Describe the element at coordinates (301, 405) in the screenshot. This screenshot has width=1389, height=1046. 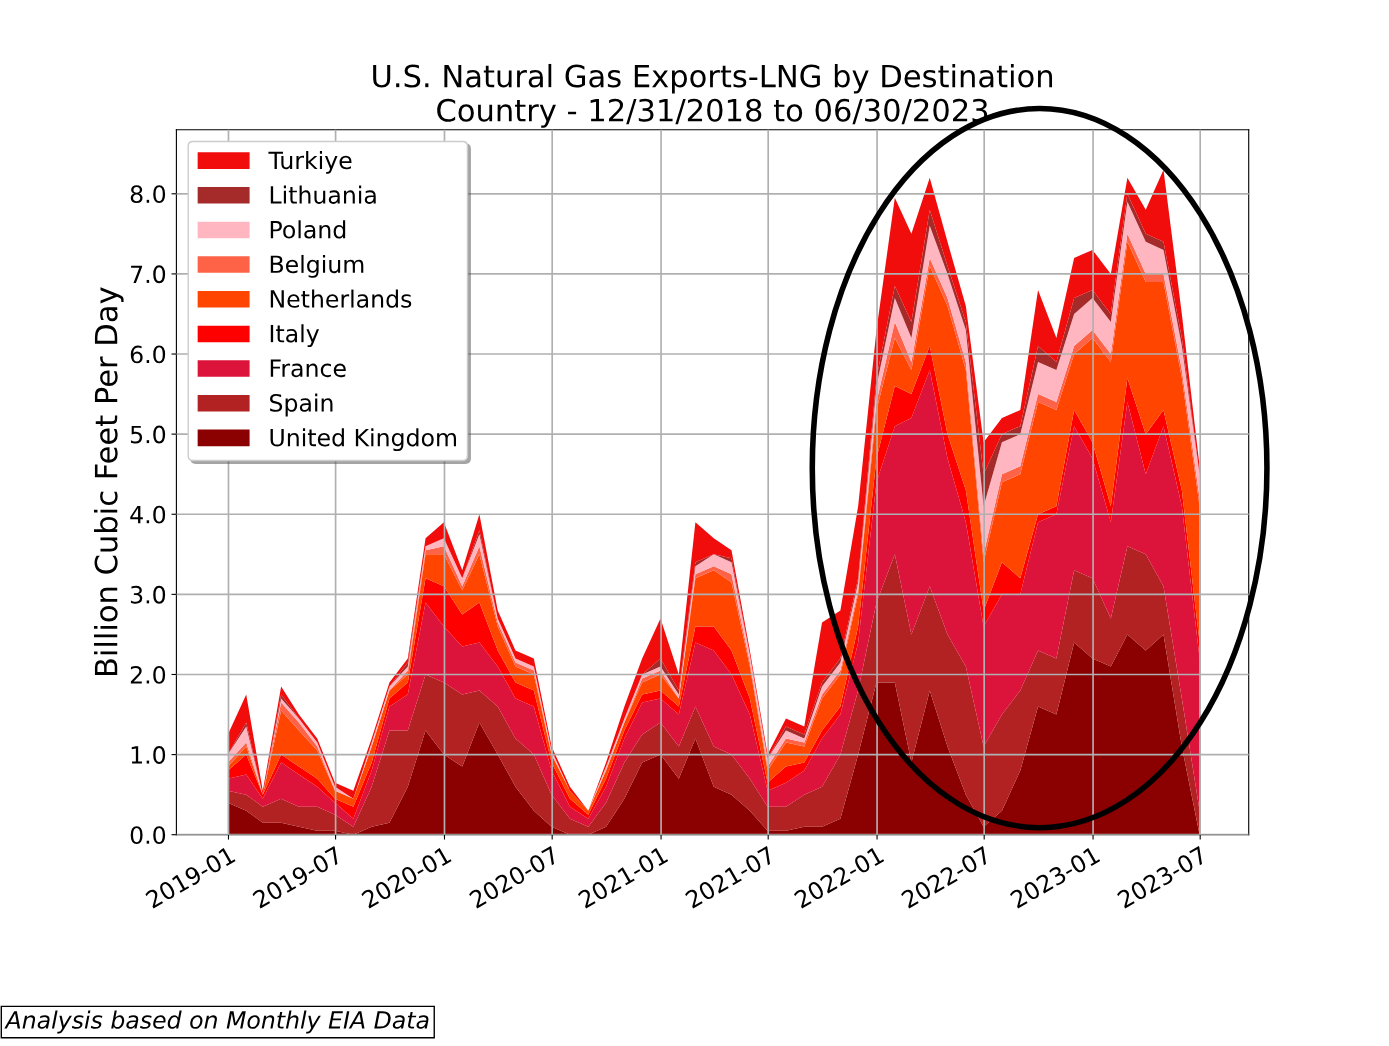
I see `legend-label: Spain` at that location.